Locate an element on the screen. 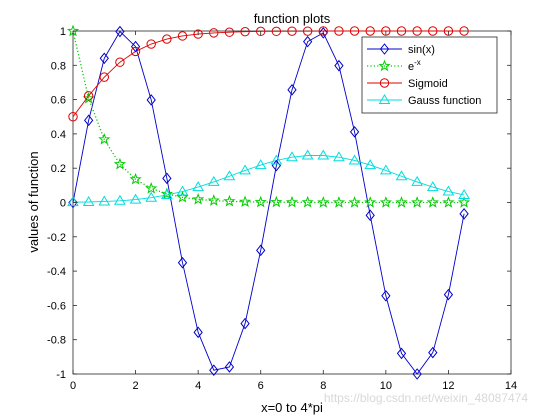  x-tick-label: 2 is located at coordinates (136, 386).